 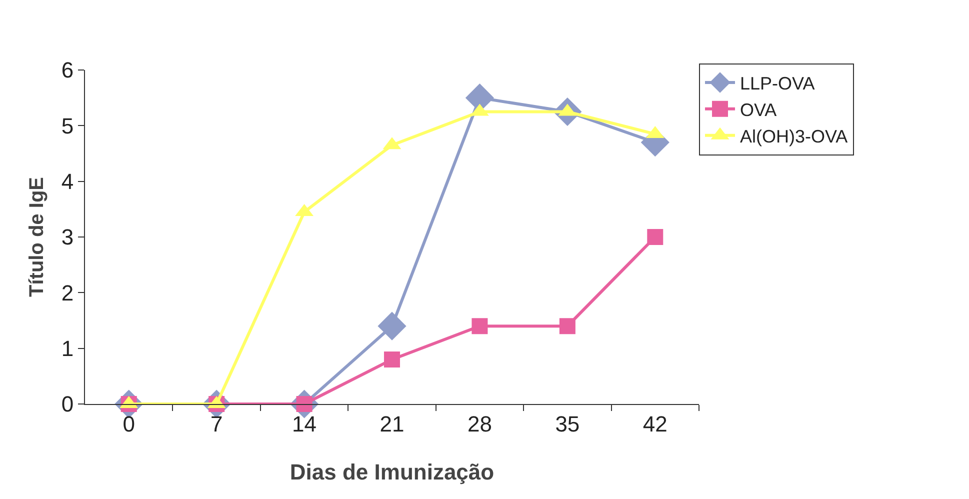 I want to click on x-tick-label: 35, so click(x=567, y=423).